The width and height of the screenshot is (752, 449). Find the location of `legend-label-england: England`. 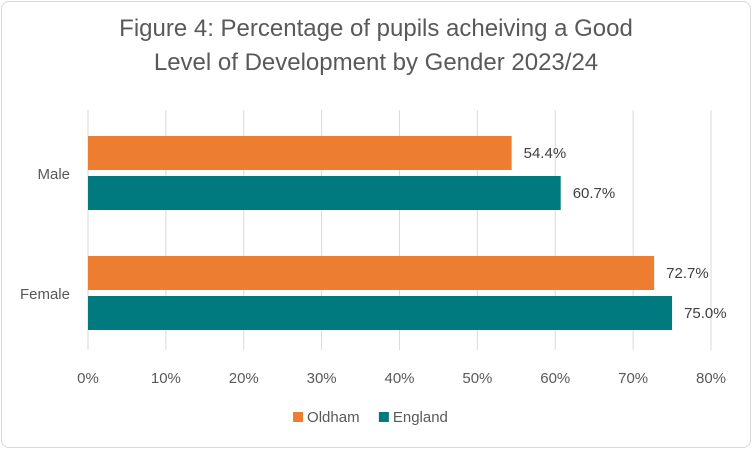

legend-label-england: England is located at coordinates (420, 417).